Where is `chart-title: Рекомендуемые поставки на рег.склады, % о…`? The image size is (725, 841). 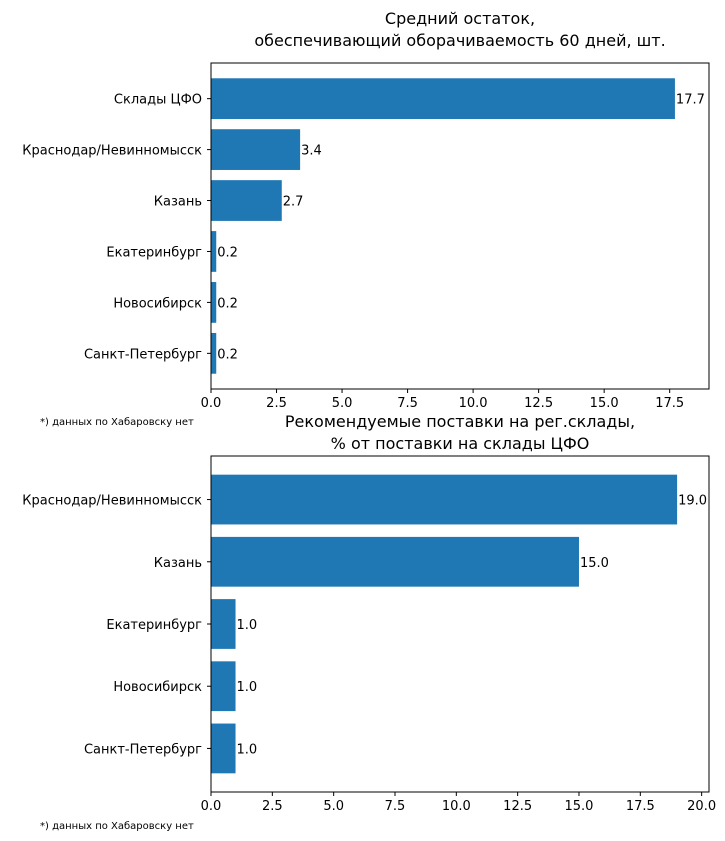 chart-title: Рекомендуемые поставки на рег.склады, % о… is located at coordinates (460, 432).